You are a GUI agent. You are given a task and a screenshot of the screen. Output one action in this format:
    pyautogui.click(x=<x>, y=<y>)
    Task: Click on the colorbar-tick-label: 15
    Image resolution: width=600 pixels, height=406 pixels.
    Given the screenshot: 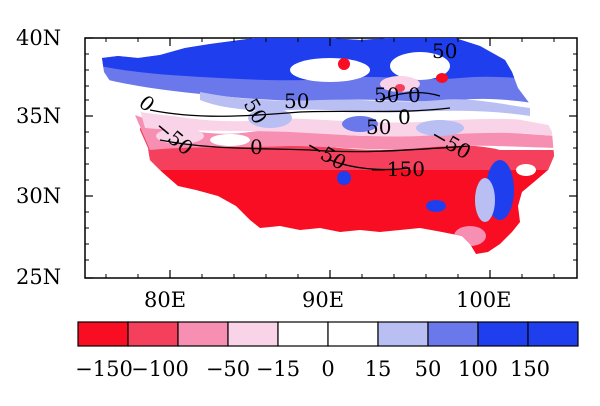 What is the action you would take?
    pyautogui.click(x=378, y=369)
    